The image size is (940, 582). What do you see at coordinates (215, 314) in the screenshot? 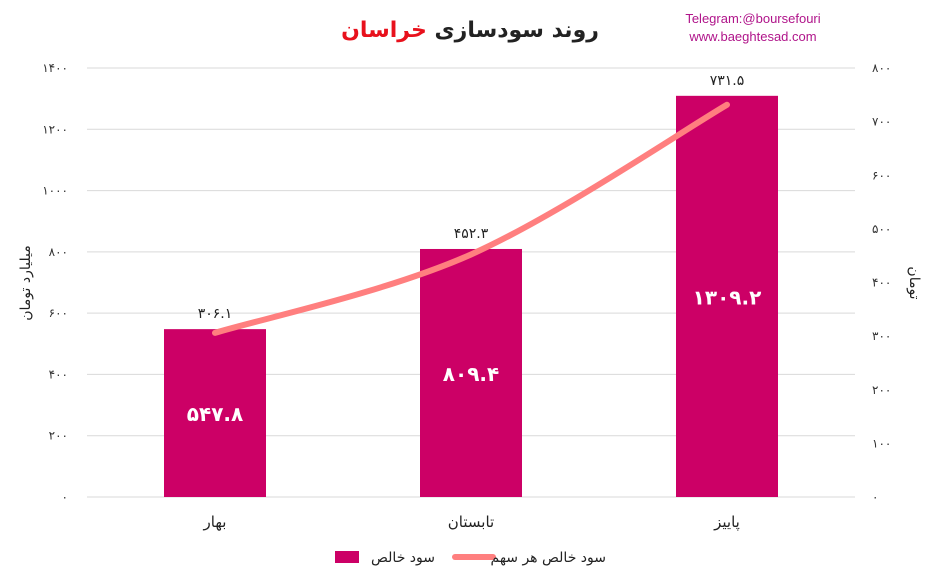
I see `line-value-label: ۳۰۶.۱` at bounding box center [215, 314].